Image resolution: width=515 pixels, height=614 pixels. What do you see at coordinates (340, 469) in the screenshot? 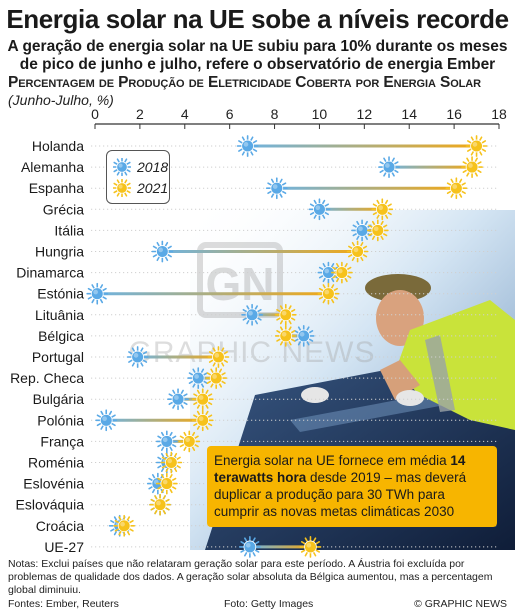
I see `callout-highlight: 14 terawatts hora` at bounding box center [340, 469].